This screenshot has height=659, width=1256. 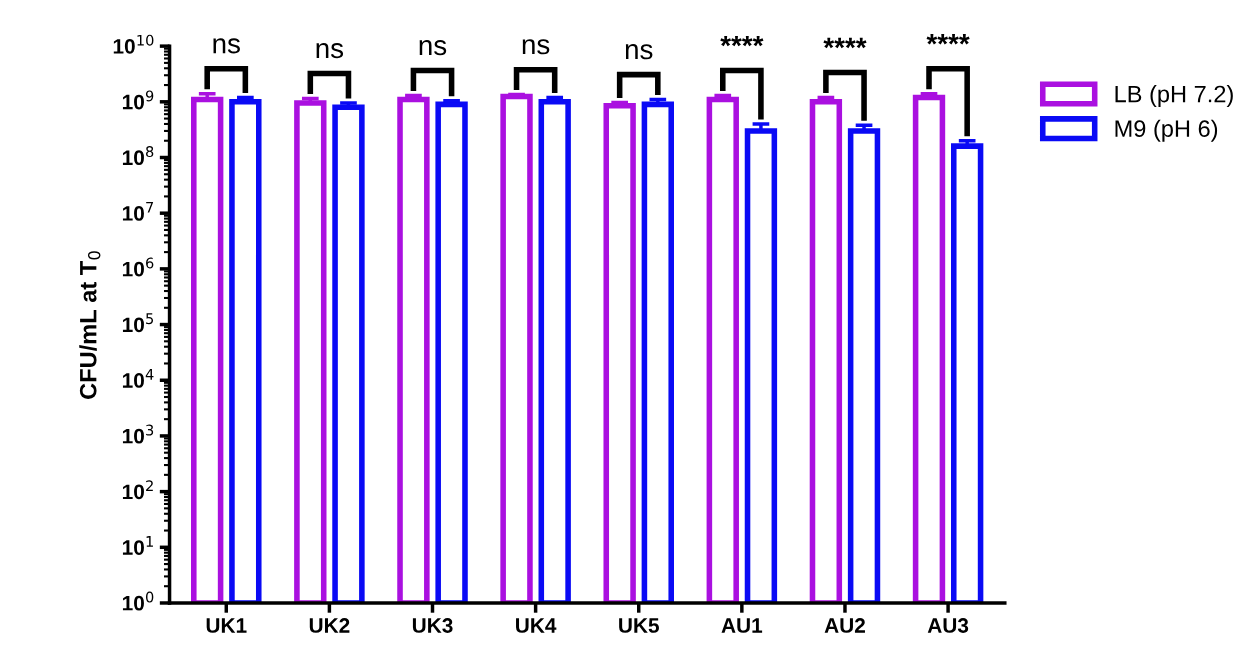 What do you see at coordinates (90, 325) in the screenshot?
I see `y-axis-title: CFU/mL at T$_{0}$` at bounding box center [90, 325].